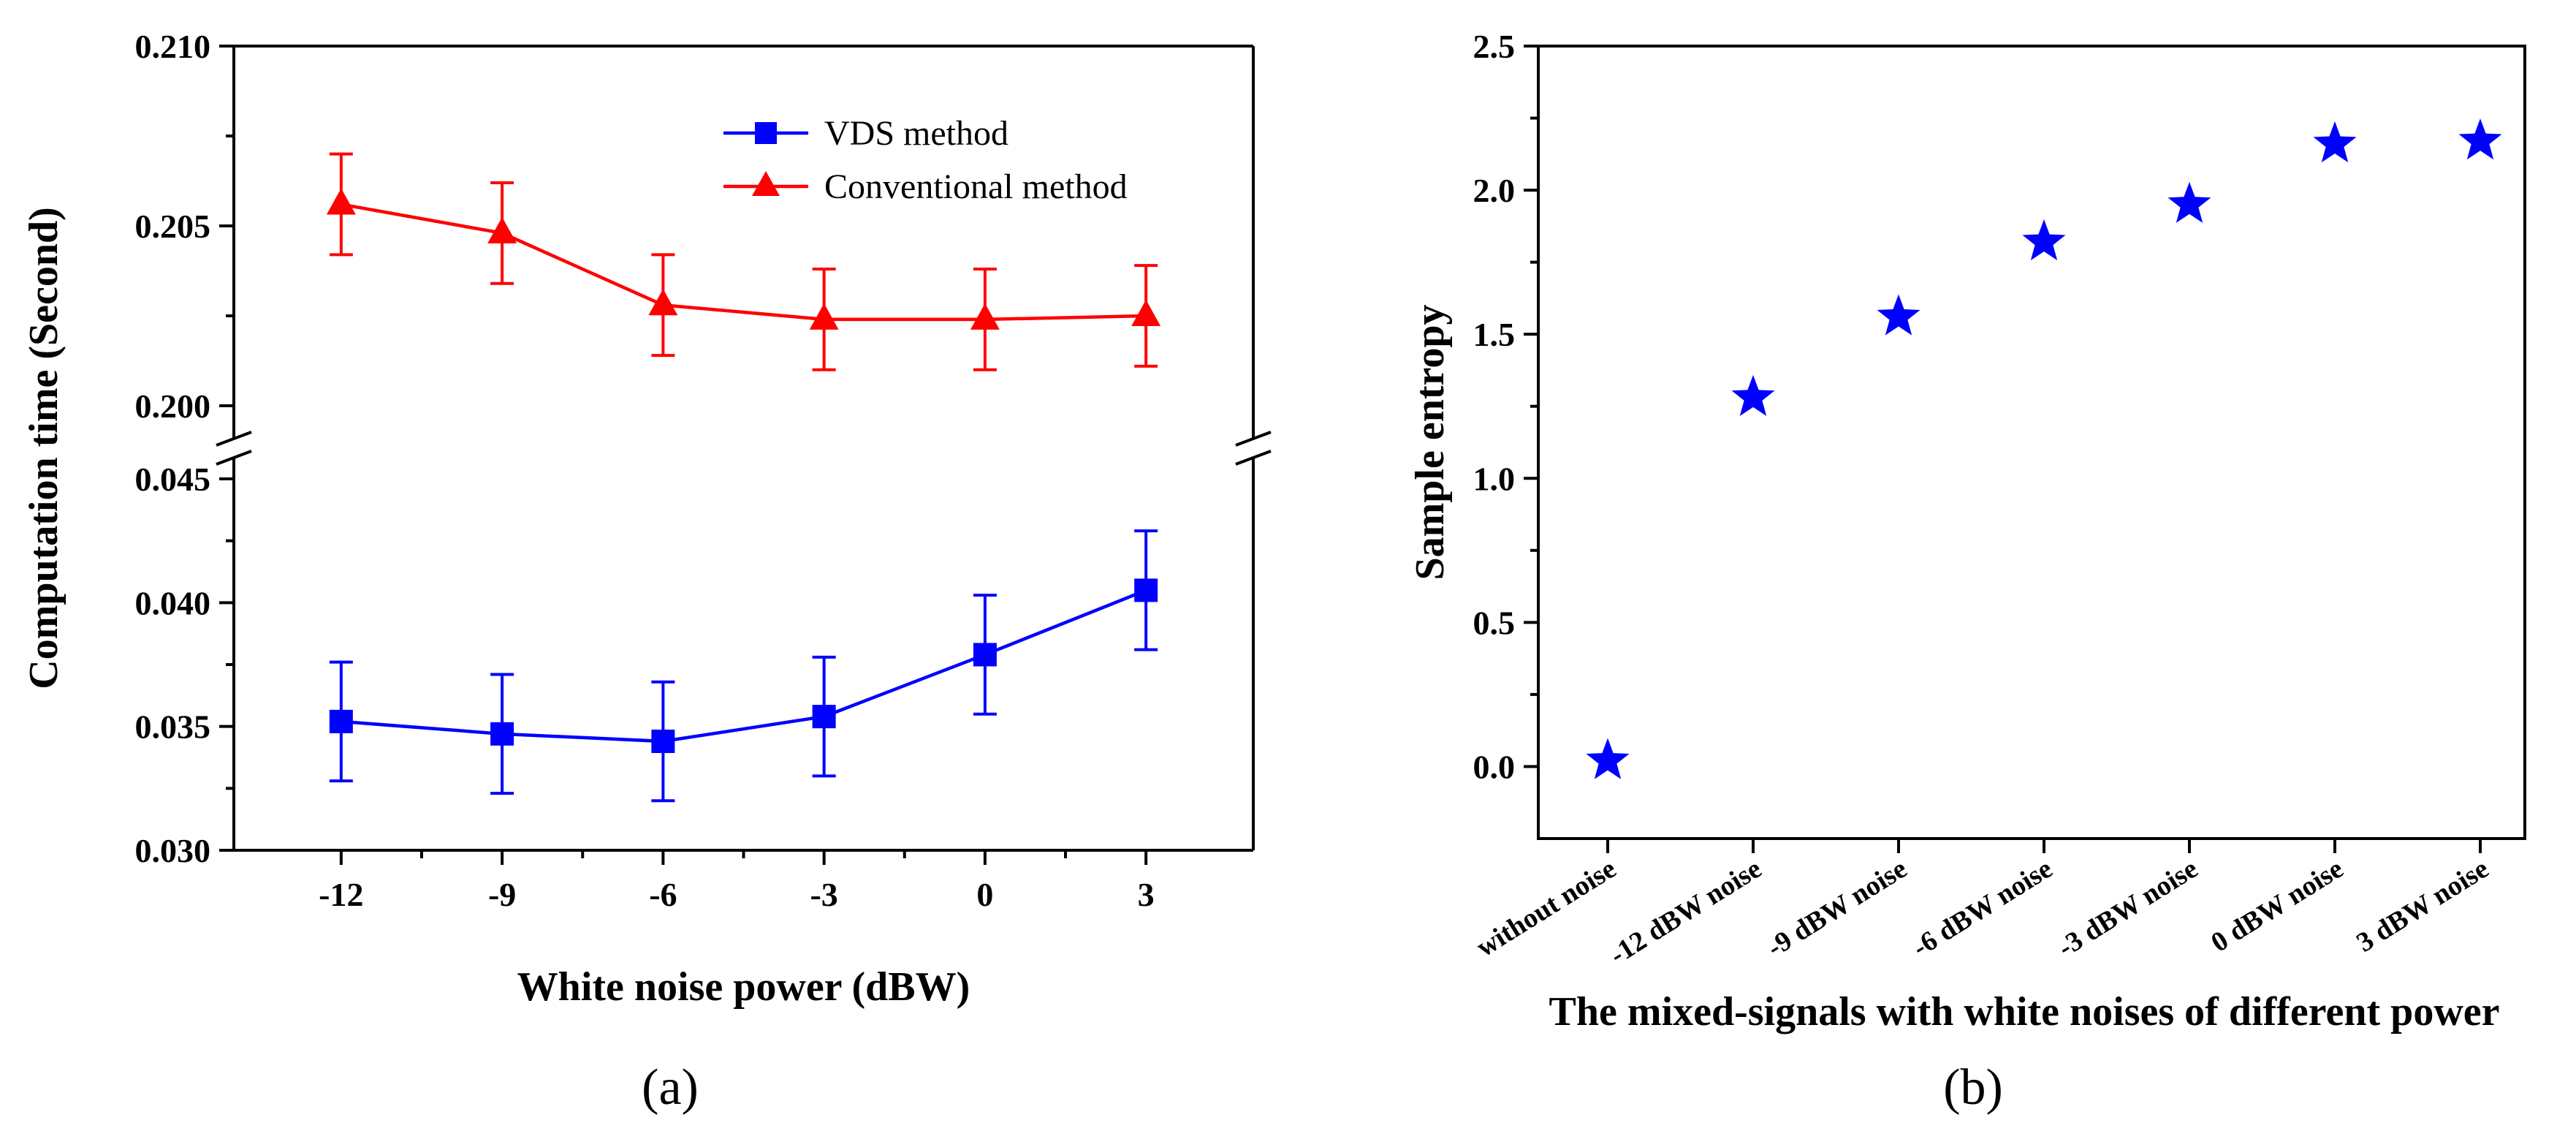 This screenshot has width=2576, height=1131. Describe the element at coordinates (173, 406) in the screenshot. I see `y-tick-label: 0.200` at that location.